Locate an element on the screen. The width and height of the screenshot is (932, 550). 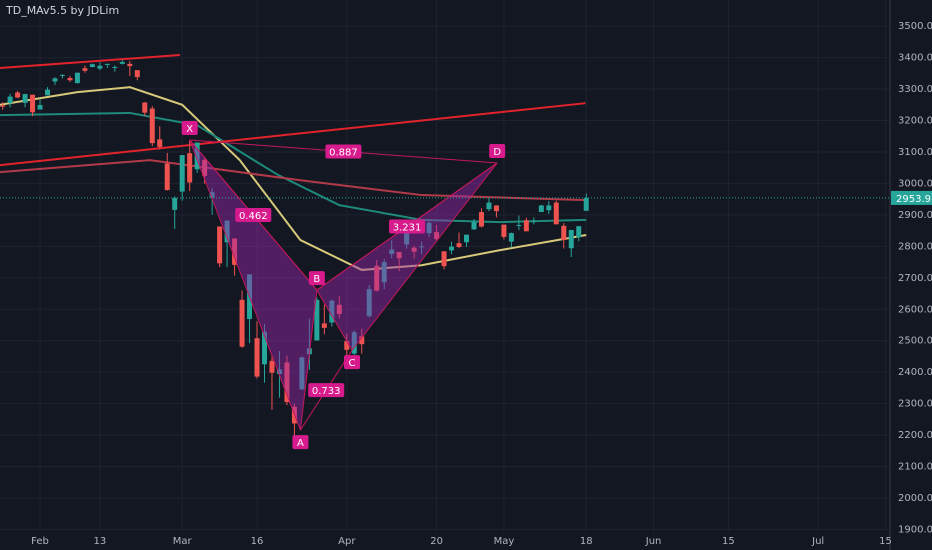
y-tick-label: 3400.0 is located at coordinates (915, 58).